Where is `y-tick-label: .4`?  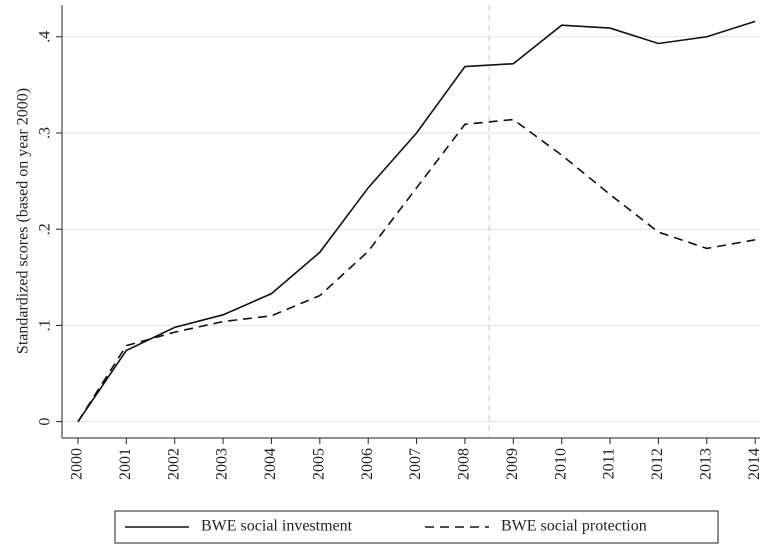
y-tick-label: .4 is located at coordinates (45, 37).